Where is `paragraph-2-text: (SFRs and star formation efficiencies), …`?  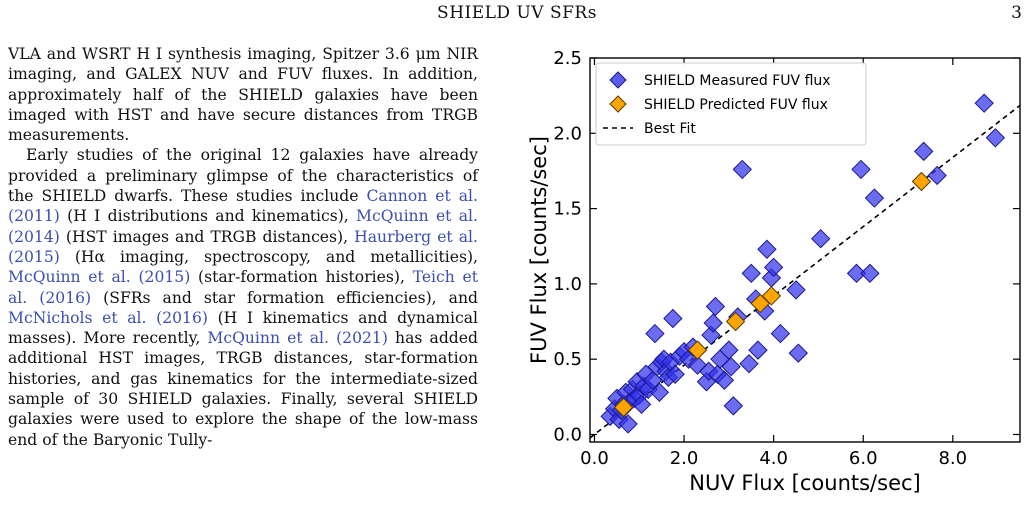
paragraph-2-text: (SFRs and star formation efficiencies), … is located at coordinates (284, 297).